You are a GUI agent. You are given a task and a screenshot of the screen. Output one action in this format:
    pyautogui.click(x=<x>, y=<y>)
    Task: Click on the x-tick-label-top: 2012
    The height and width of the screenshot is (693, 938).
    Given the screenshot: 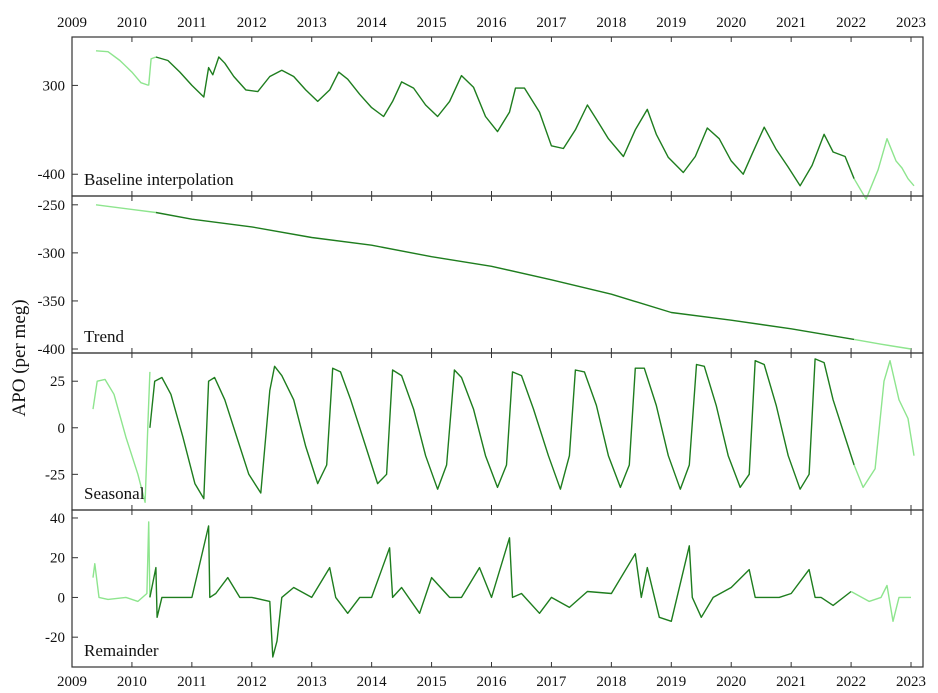 What is the action you would take?
    pyautogui.click(x=252, y=23)
    